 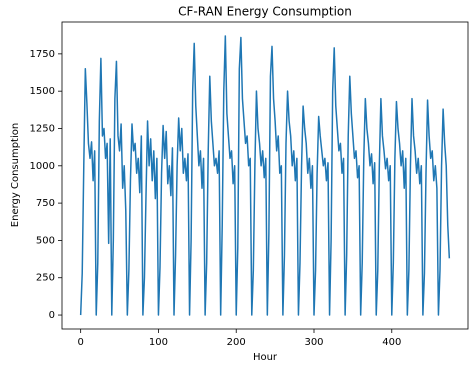 I want to click on x-tick-label: 0, so click(x=80, y=342).